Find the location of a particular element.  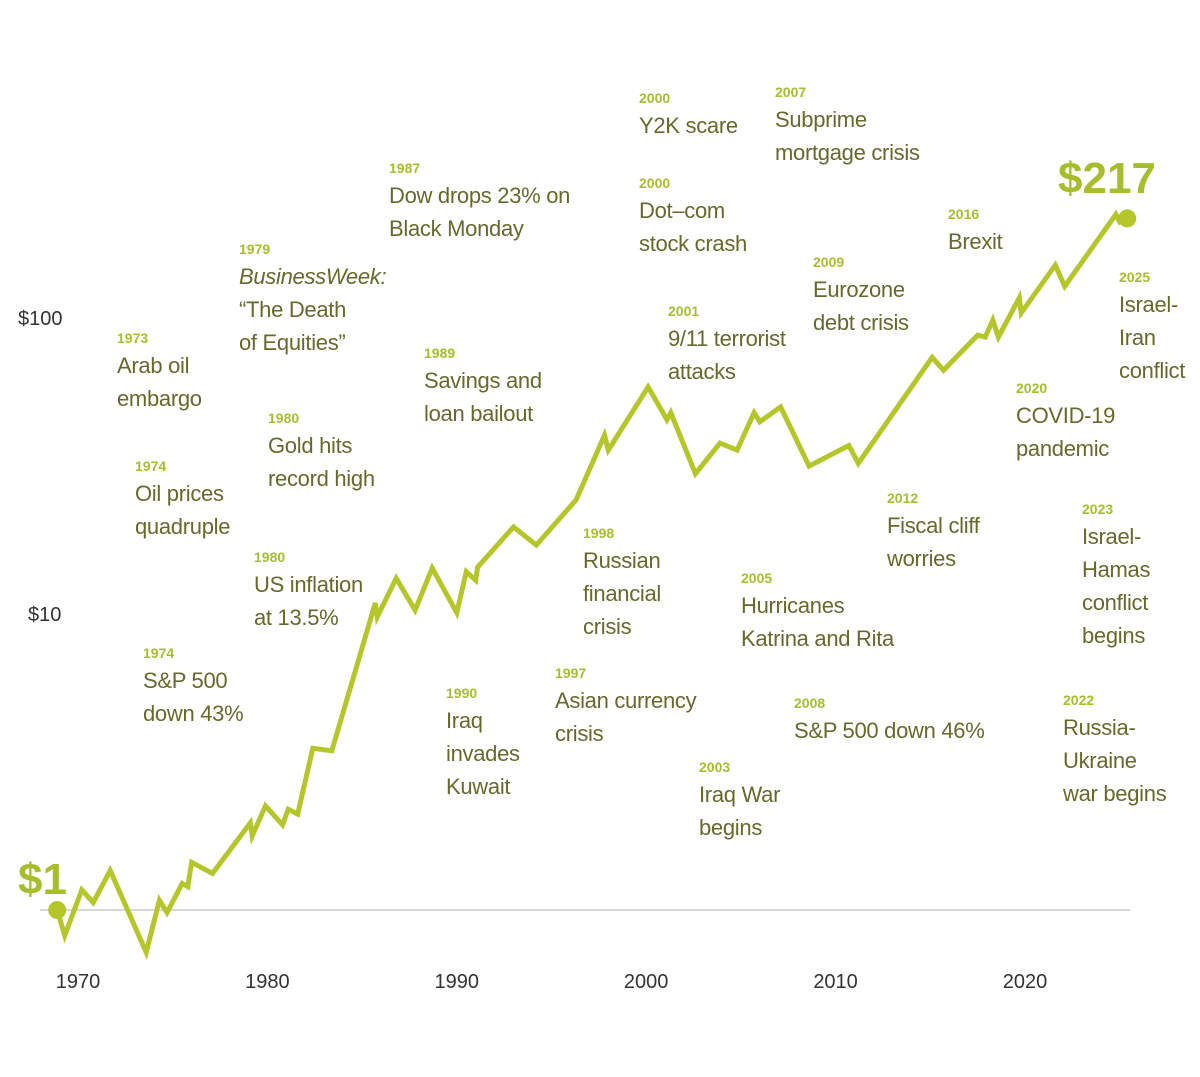

annotation-year: 2016 is located at coordinates (963, 214).